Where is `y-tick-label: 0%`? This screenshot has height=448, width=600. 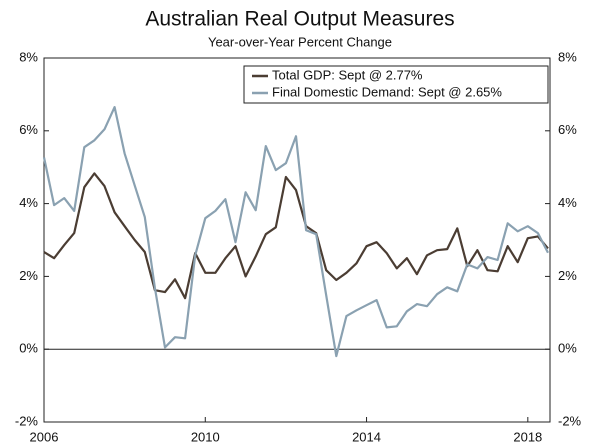
y-tick-label: 0% is located at coordinates (28, 348).